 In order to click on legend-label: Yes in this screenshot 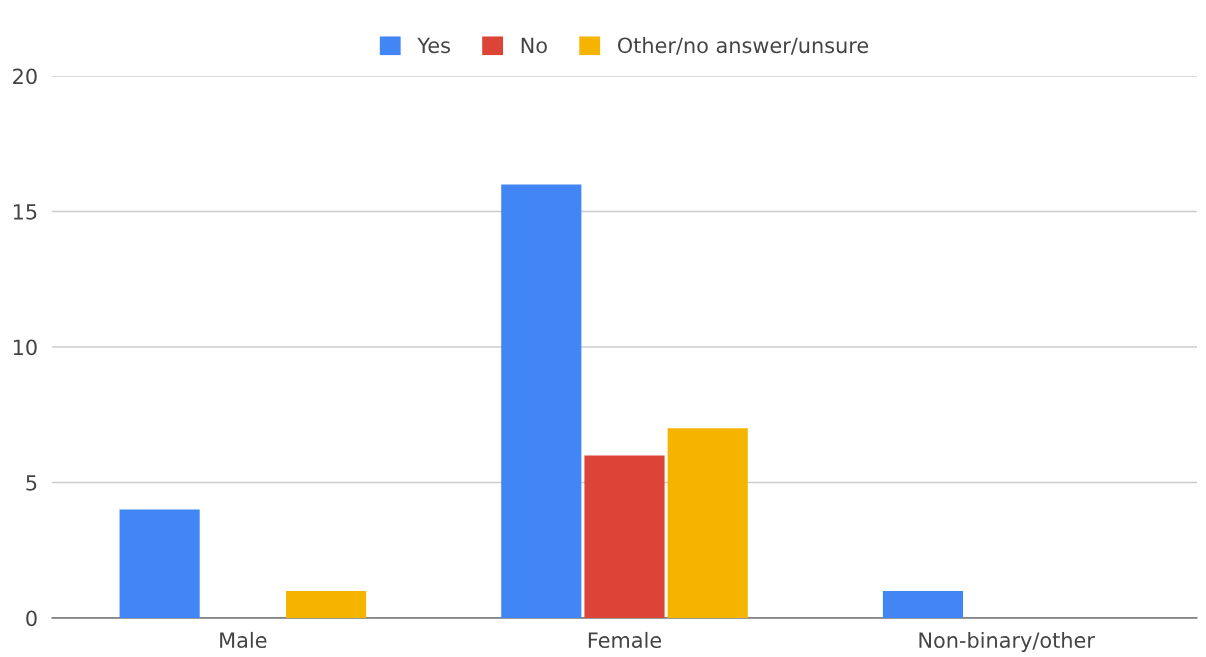, I will do `click(433, 45)`.